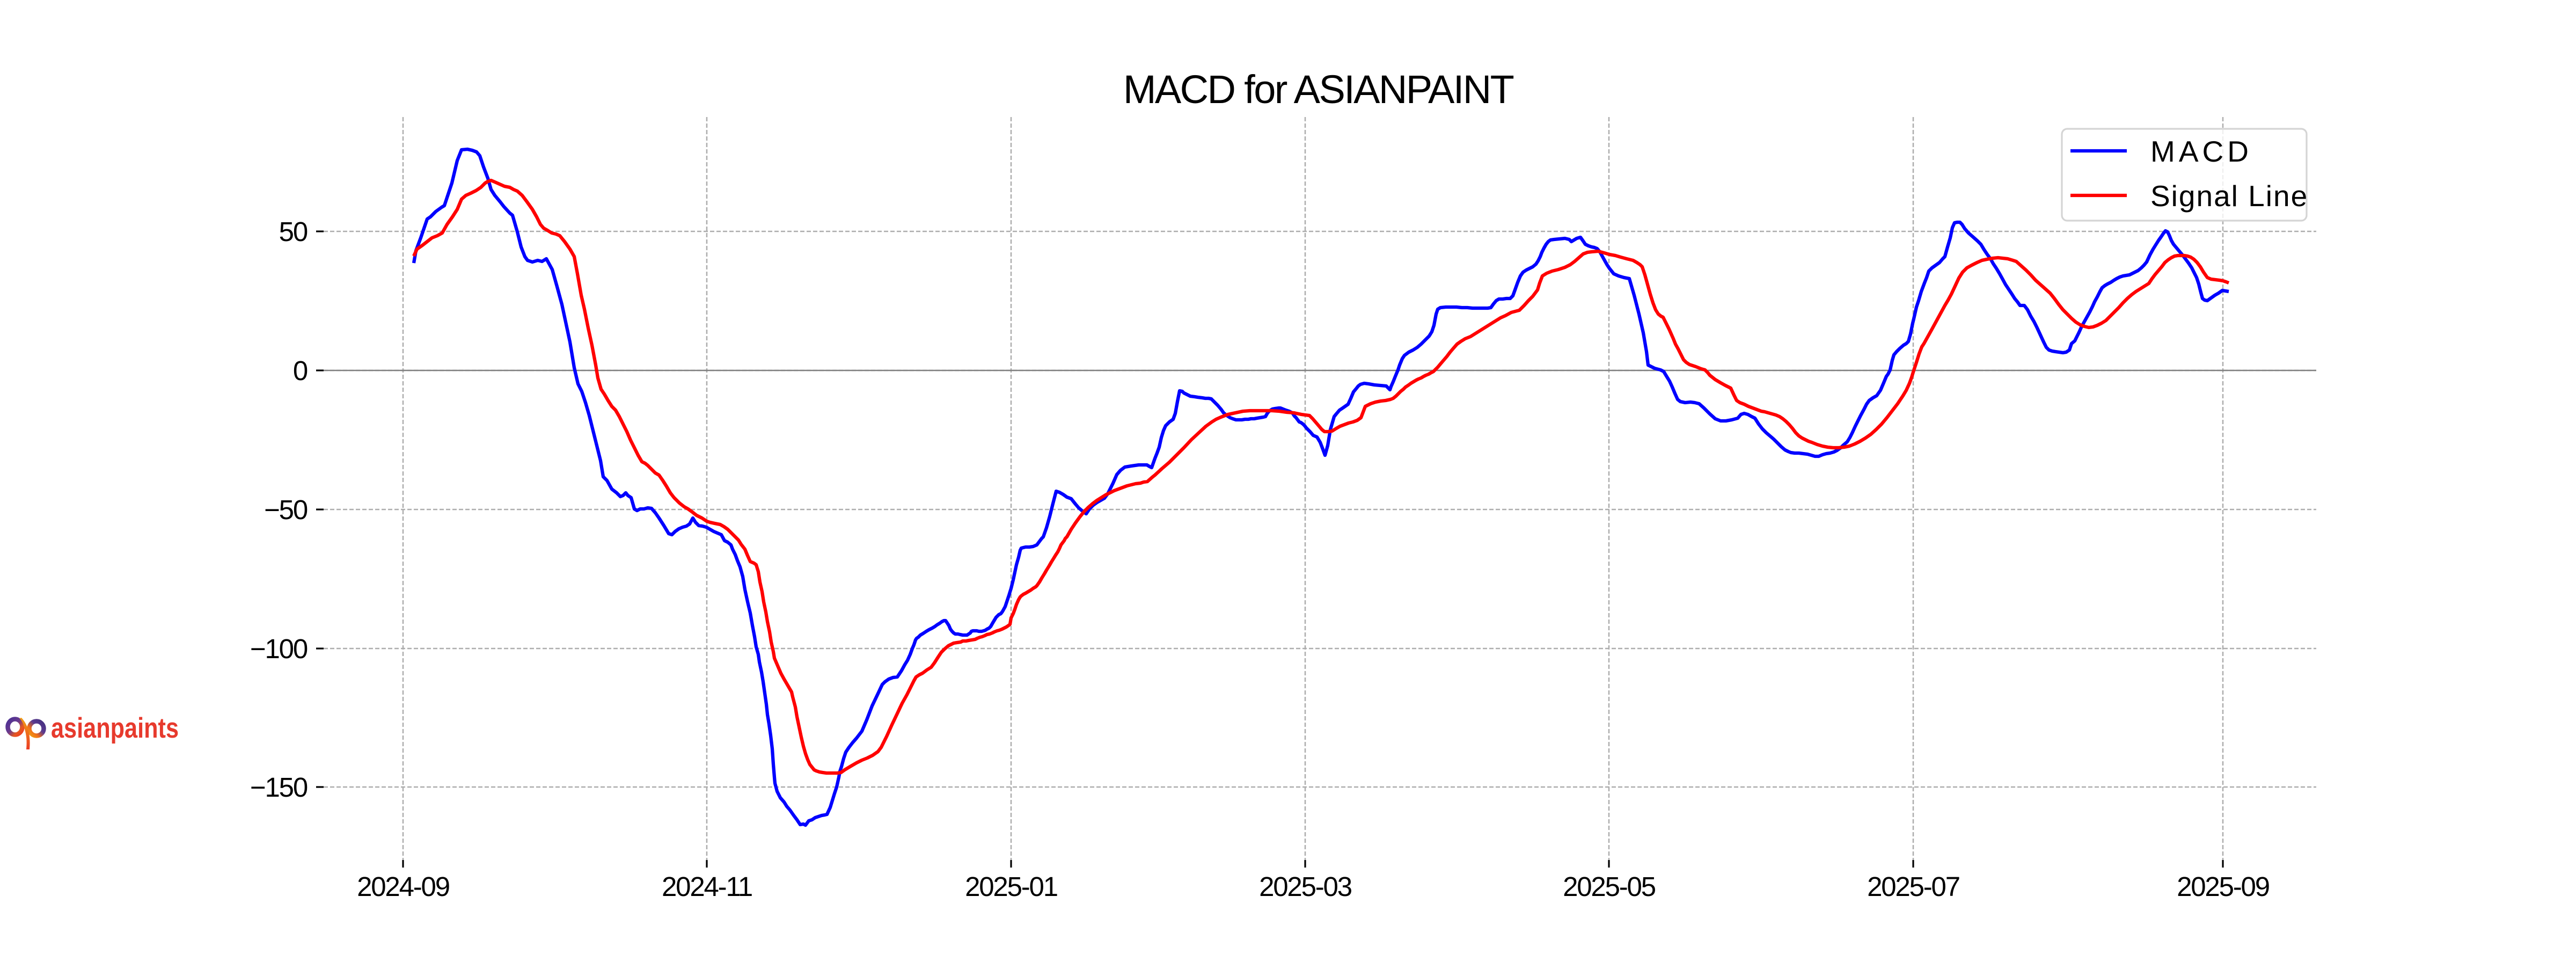 The image size is (2576, 969). What do you see at coordinates (286, 510) in the screenshot?
I see `svg-text: −50` at bounding box center [286, 510].